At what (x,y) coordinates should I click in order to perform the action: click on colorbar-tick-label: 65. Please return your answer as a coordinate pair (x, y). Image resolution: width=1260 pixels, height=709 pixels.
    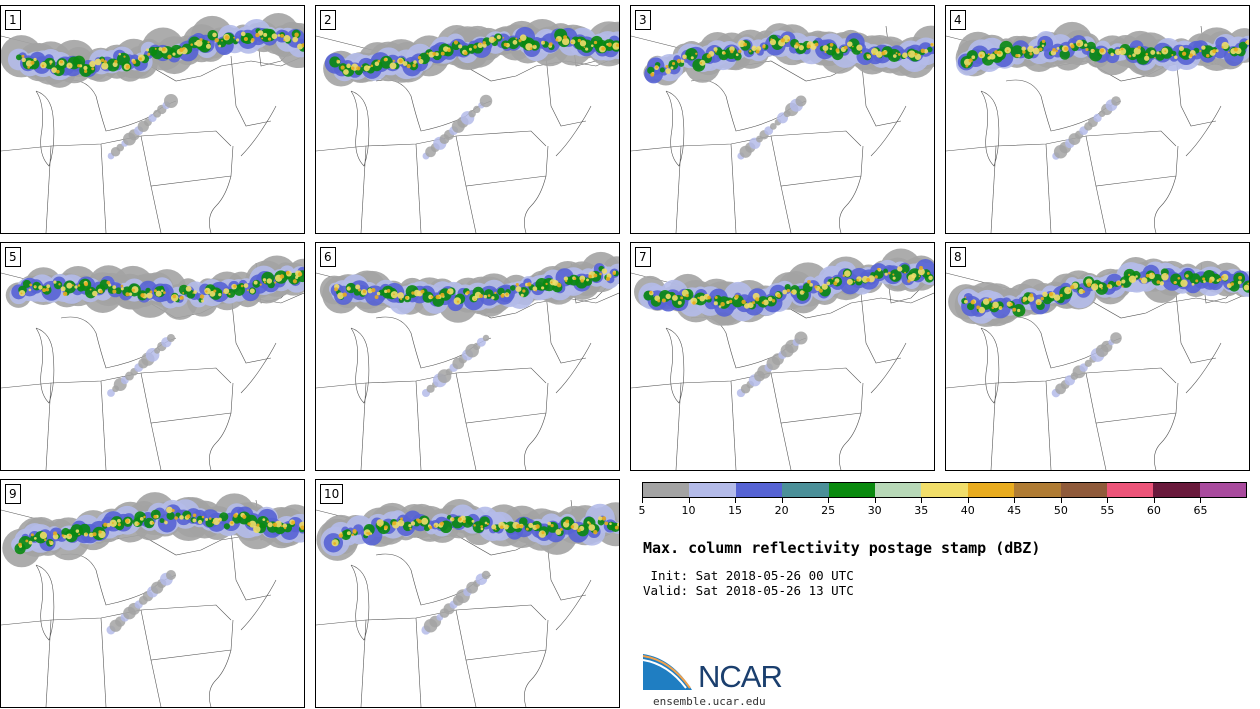
    Looking at the image, I should click on (1200, 510).